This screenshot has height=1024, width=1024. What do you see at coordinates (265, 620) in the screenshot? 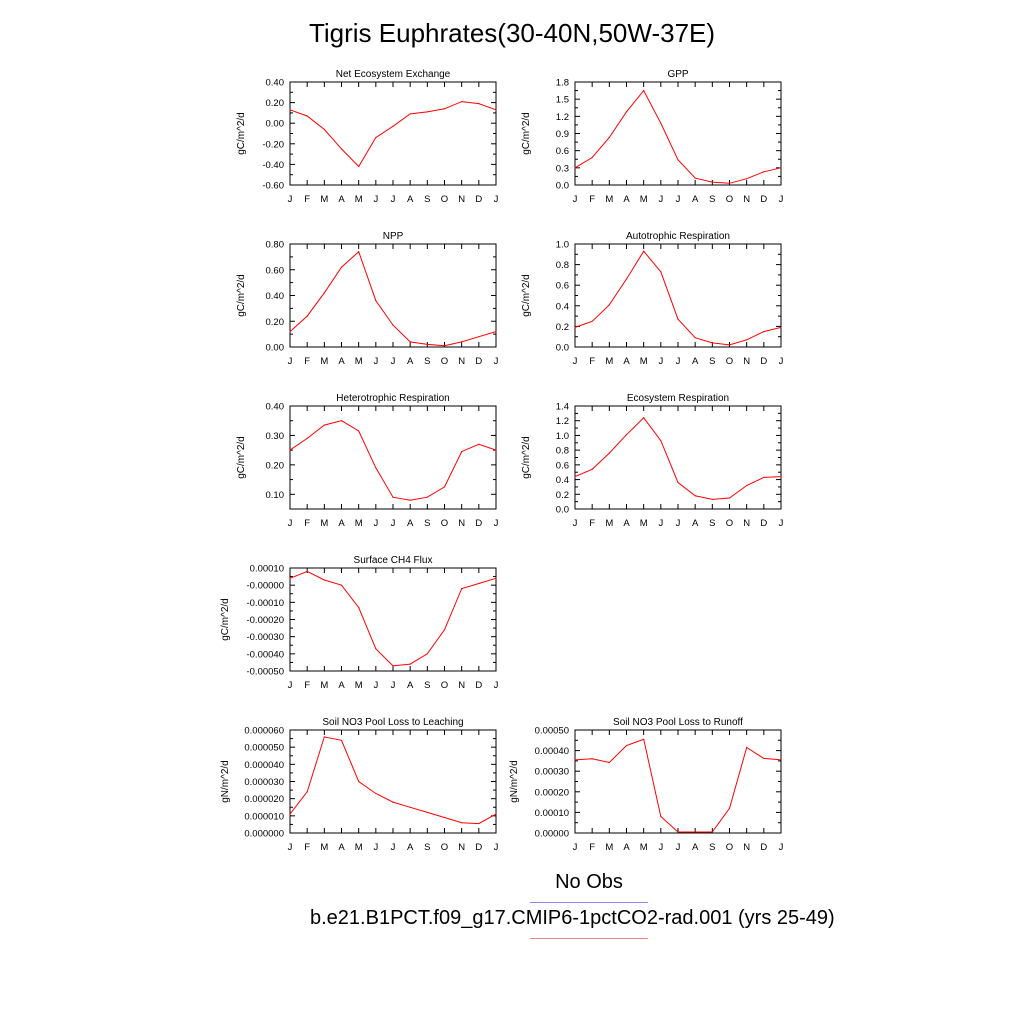
I see `y-tick-label: -0.00020` at bounding box center [265, 620].